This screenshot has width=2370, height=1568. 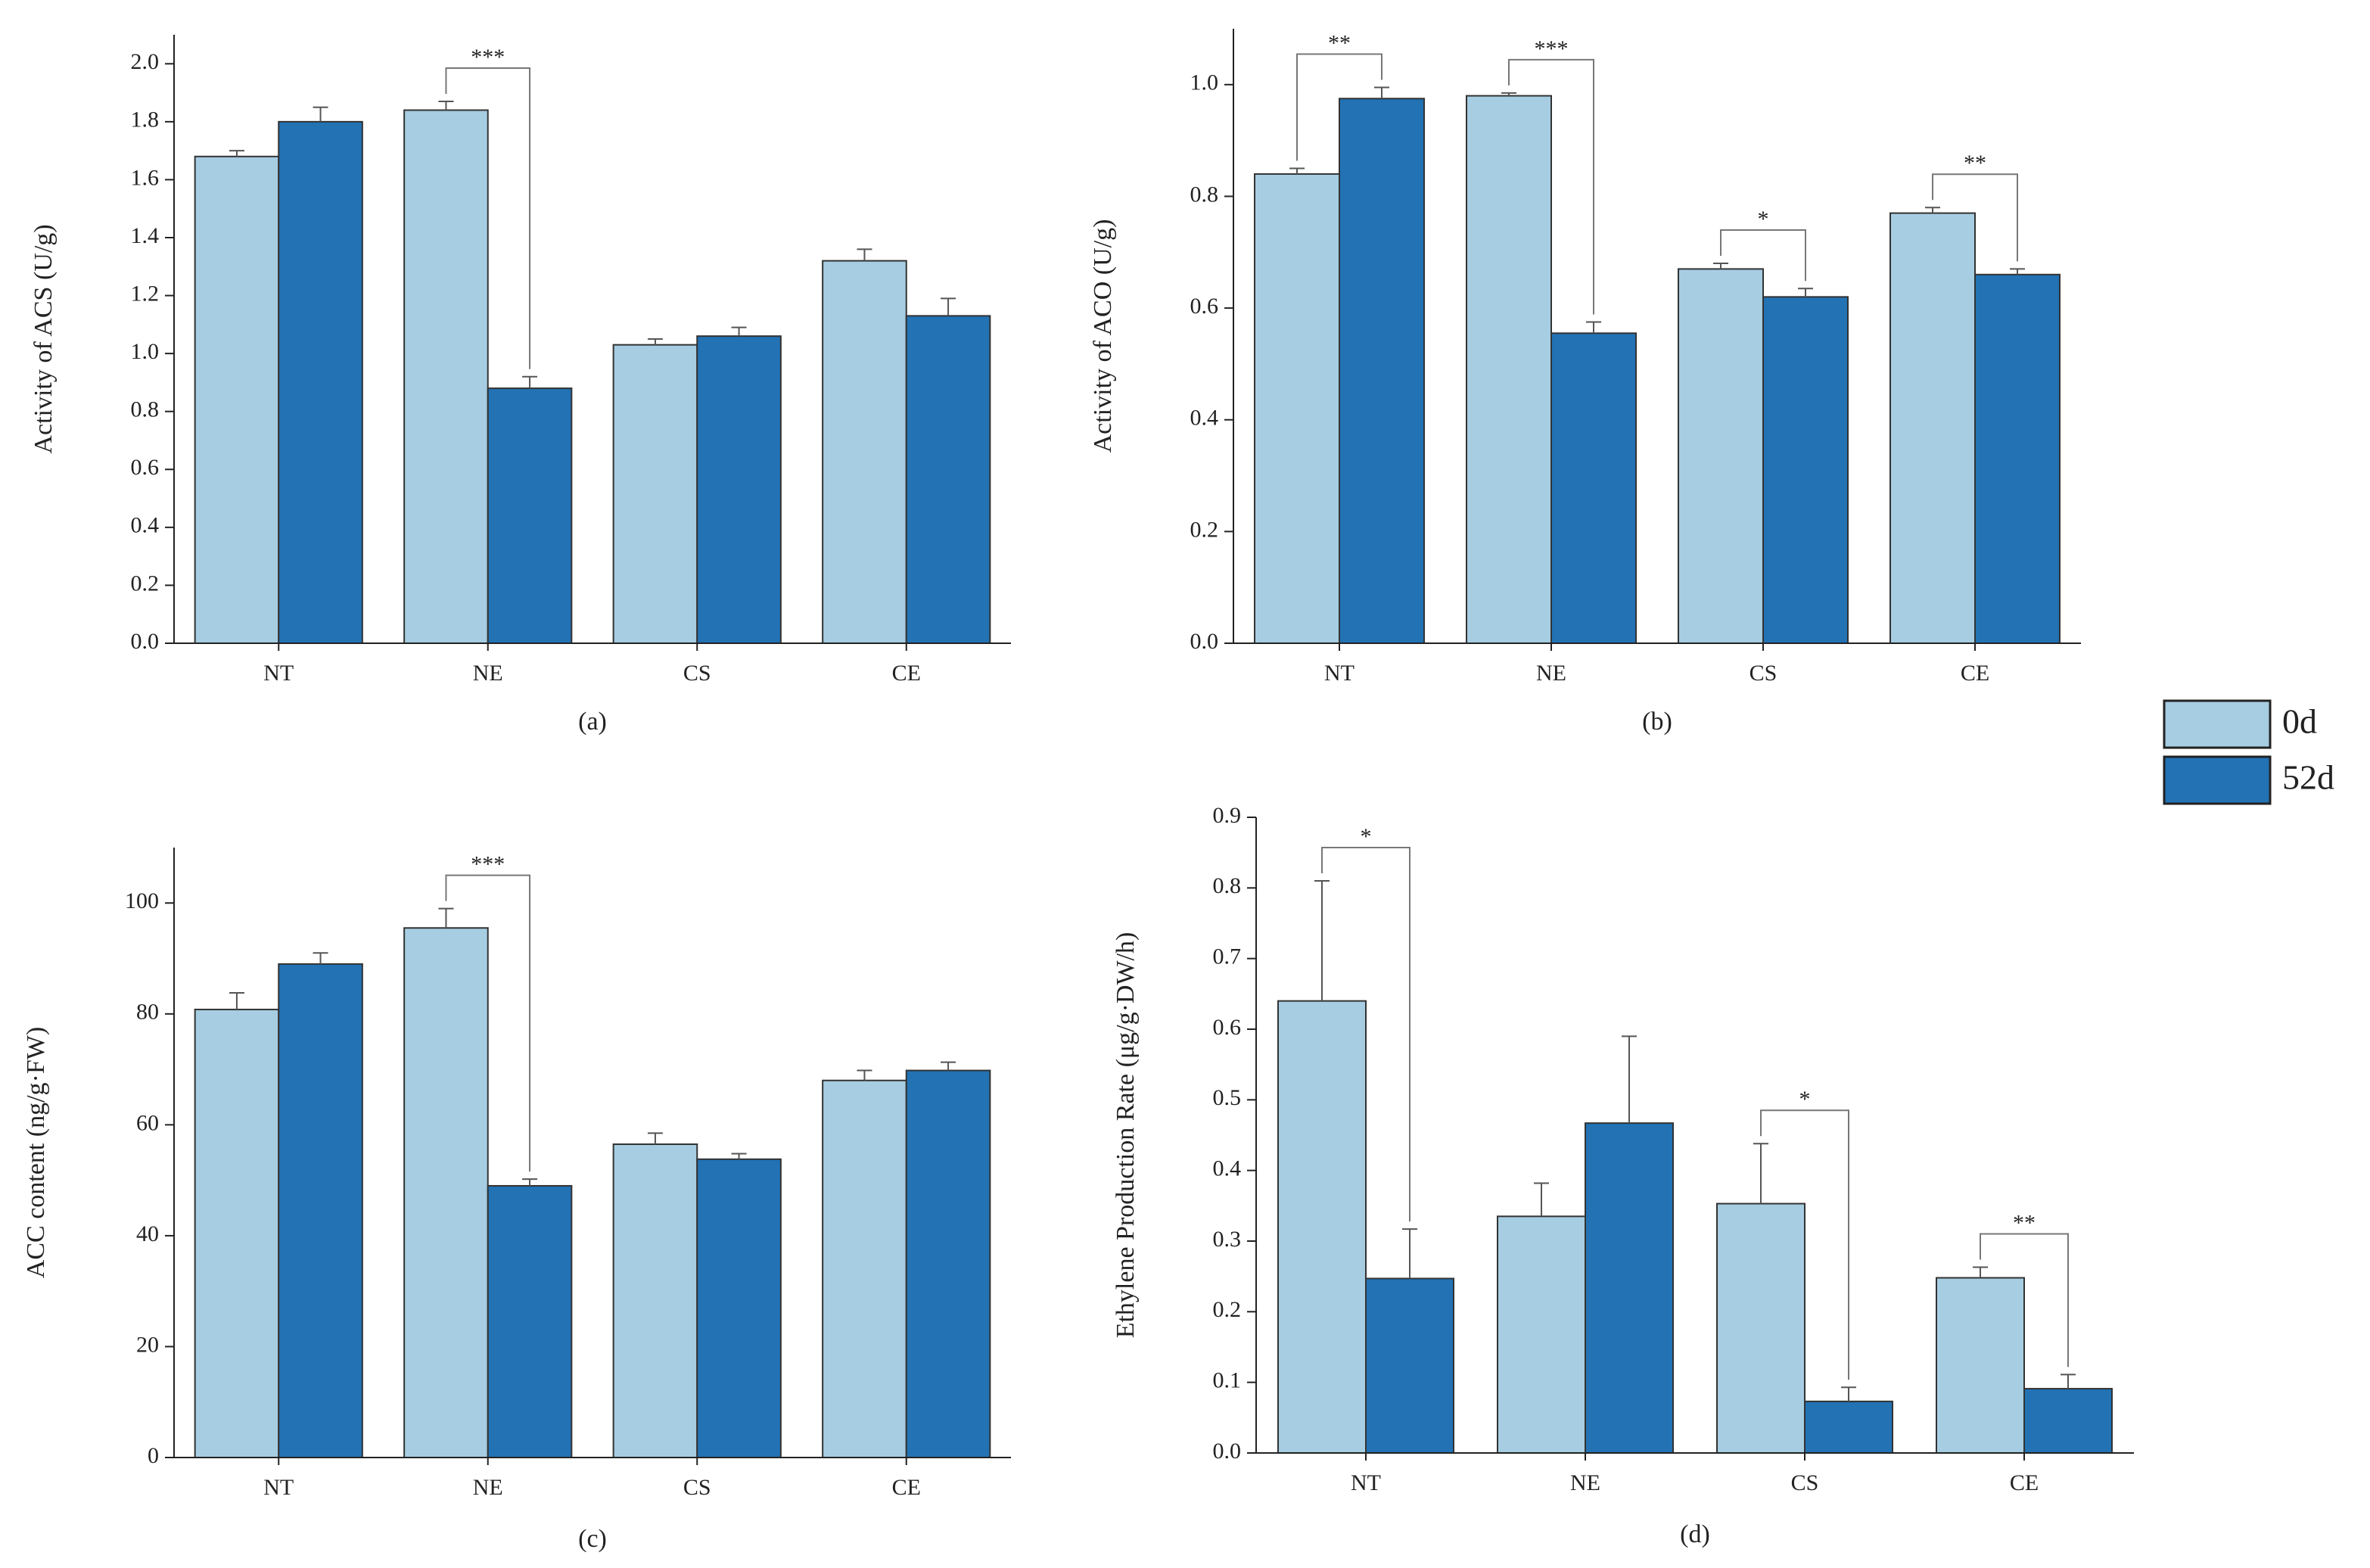 What do you see at coordinates (147, 1344) in the screenshot?
I see `y-tick-label: 20` at bounding box center [147, 1344].